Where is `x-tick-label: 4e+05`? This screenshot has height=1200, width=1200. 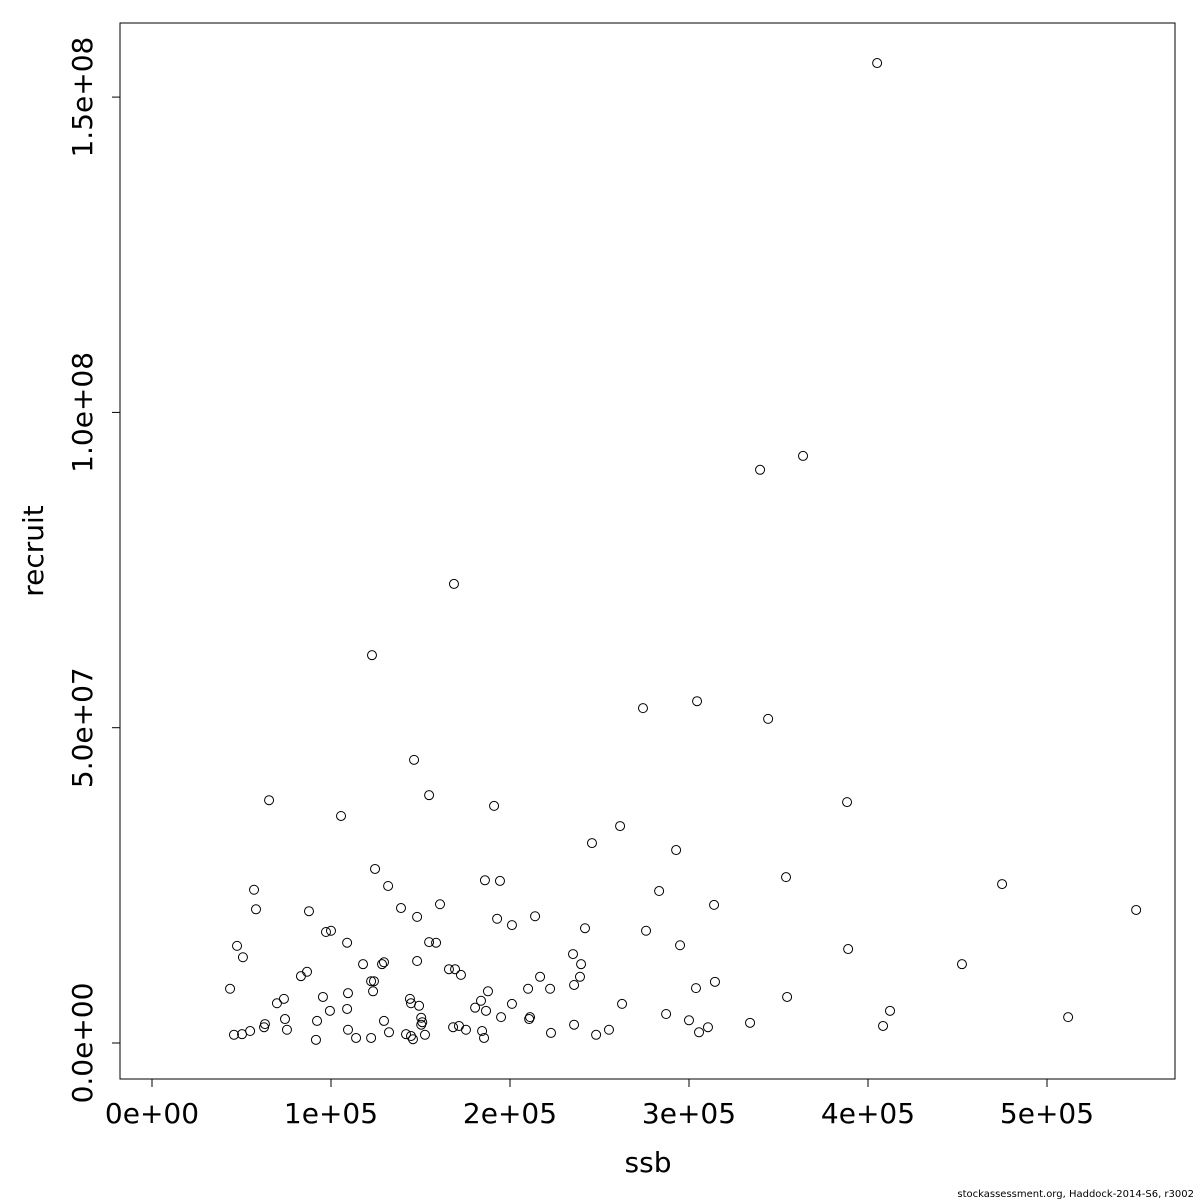 x-tick-label: 4e+05 is located at coordinates (868, 1113).